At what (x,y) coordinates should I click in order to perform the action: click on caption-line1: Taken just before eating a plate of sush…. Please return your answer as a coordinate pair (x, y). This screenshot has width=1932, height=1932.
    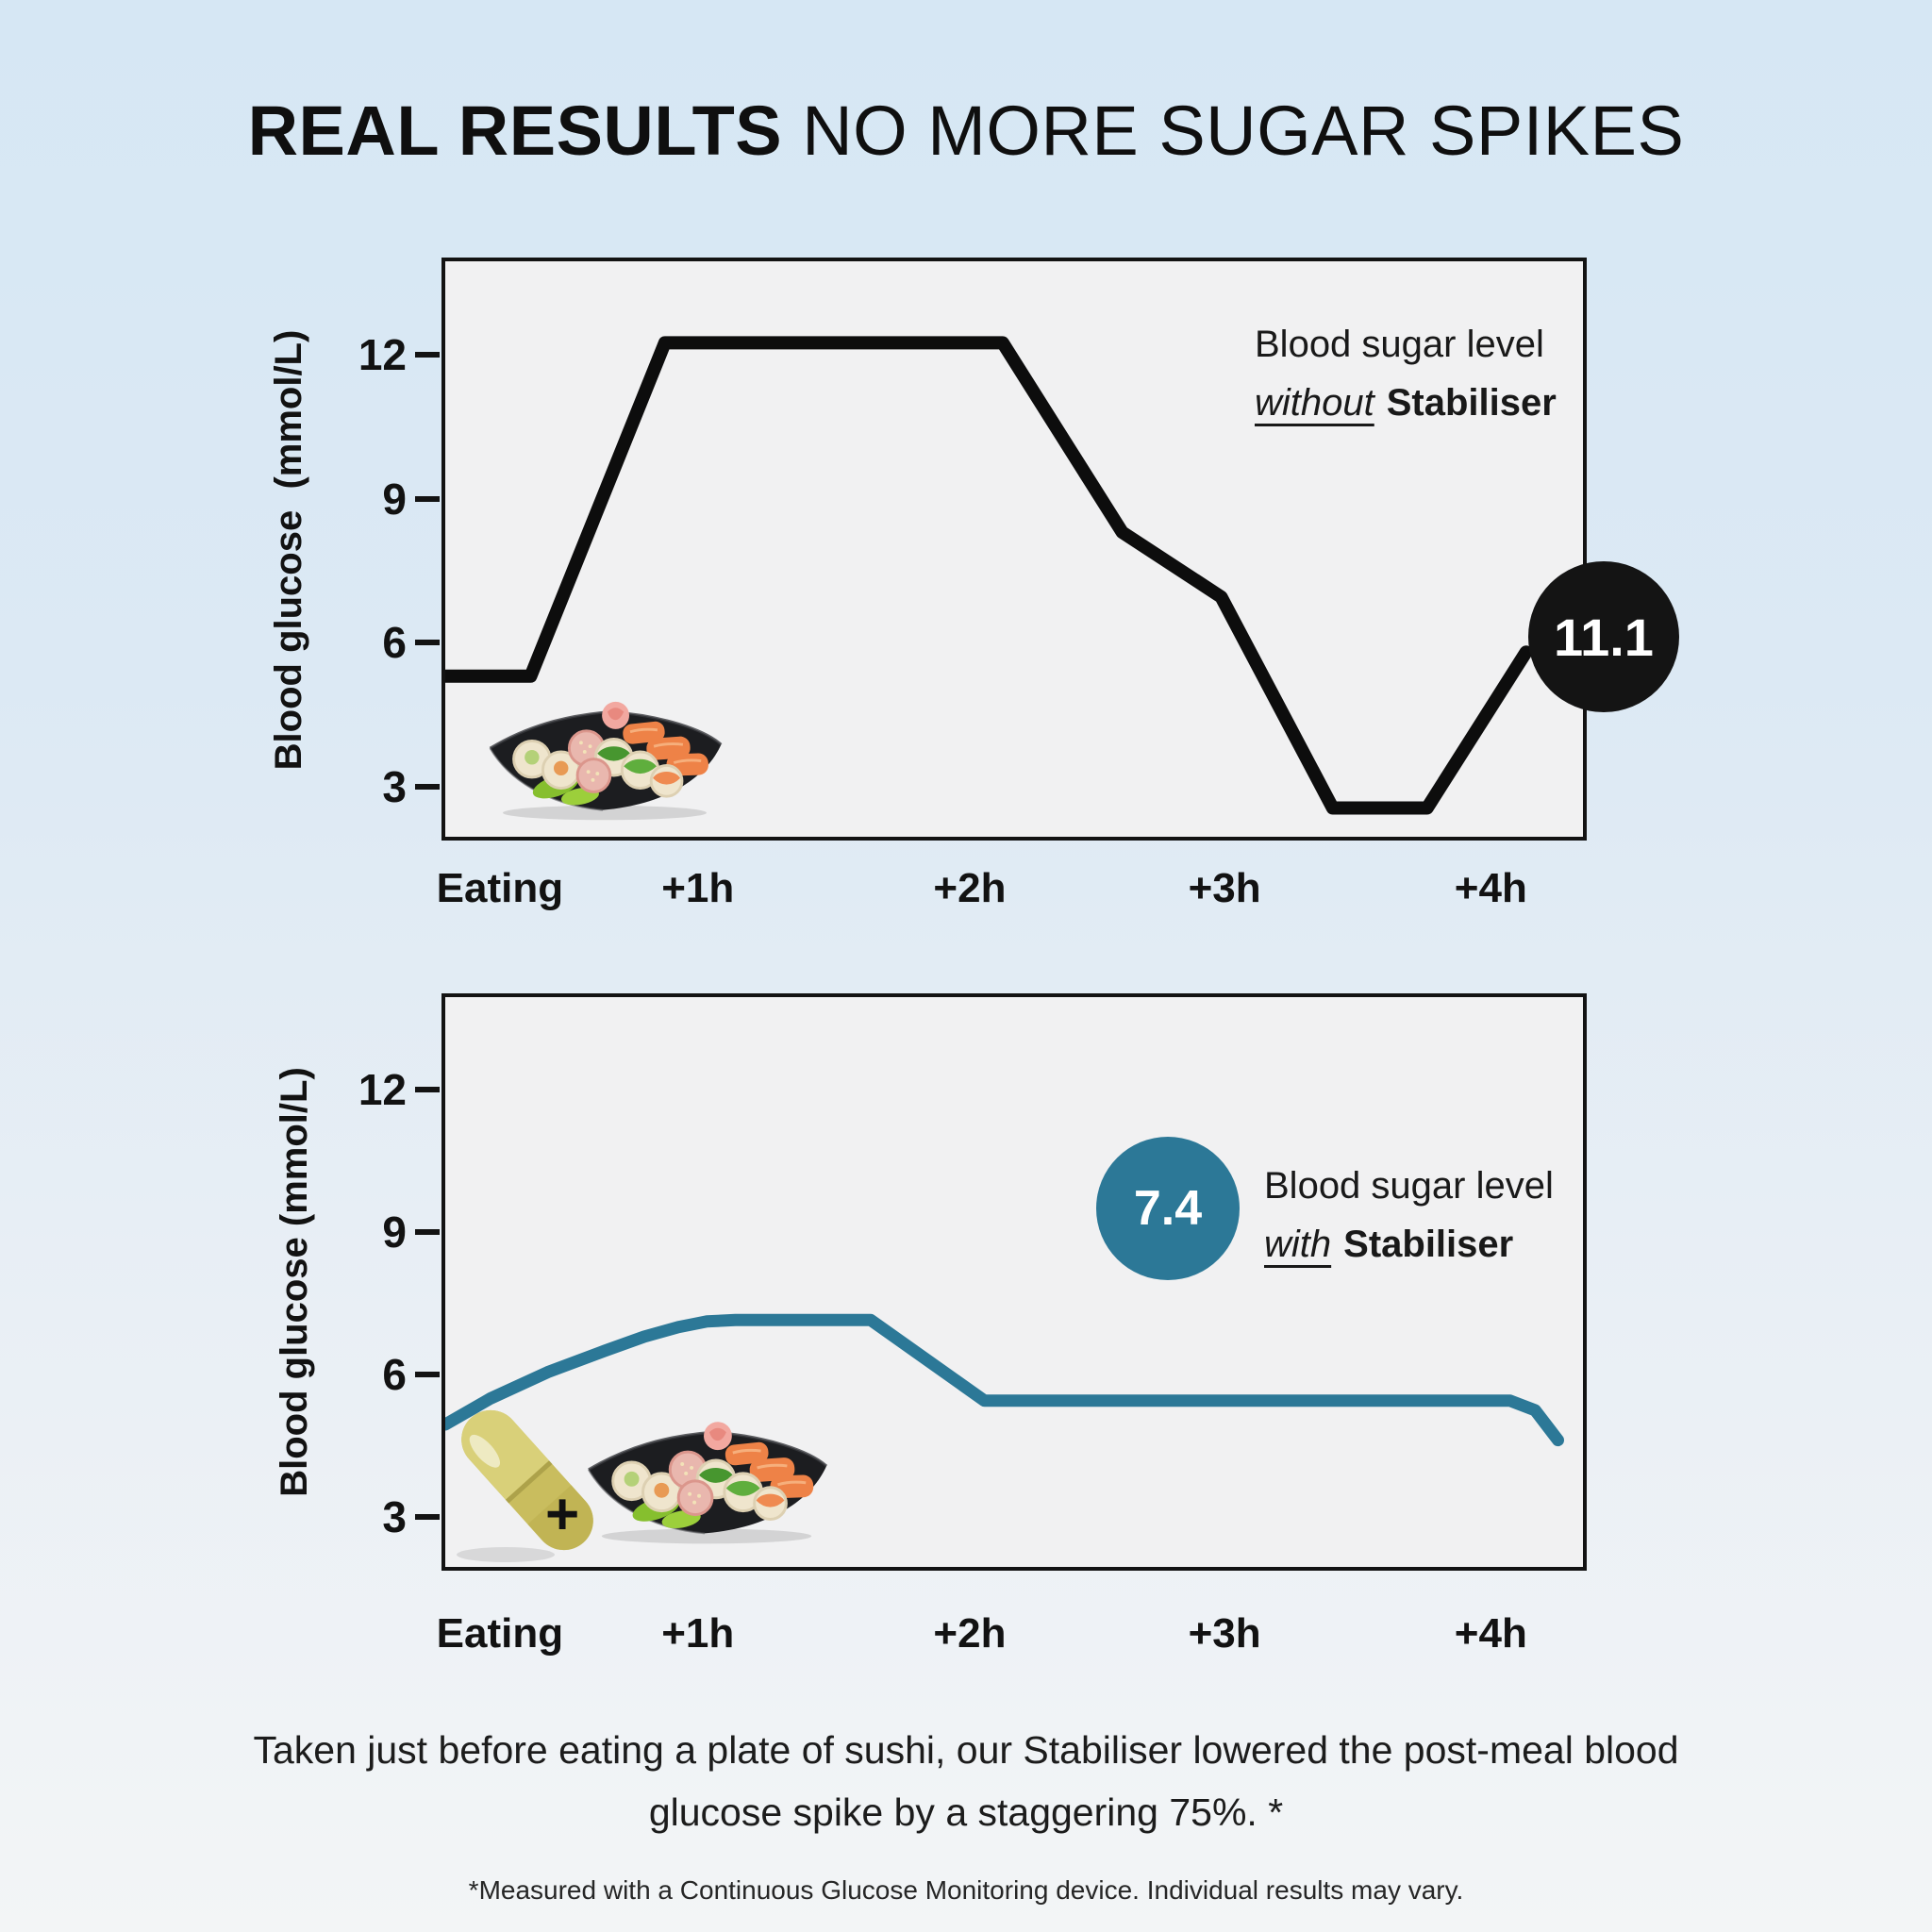
    Looking at the image, I should click on (966, 1750).